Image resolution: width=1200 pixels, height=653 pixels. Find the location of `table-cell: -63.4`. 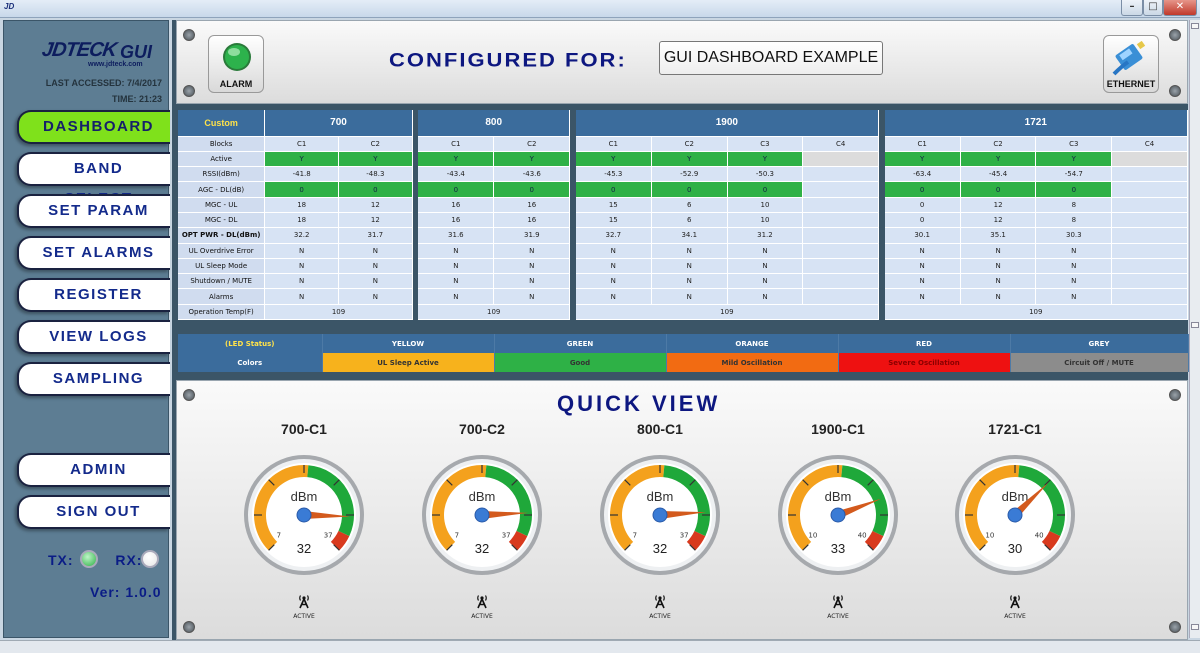

table-cell: -63.4 is located at coordinates (922, 174).